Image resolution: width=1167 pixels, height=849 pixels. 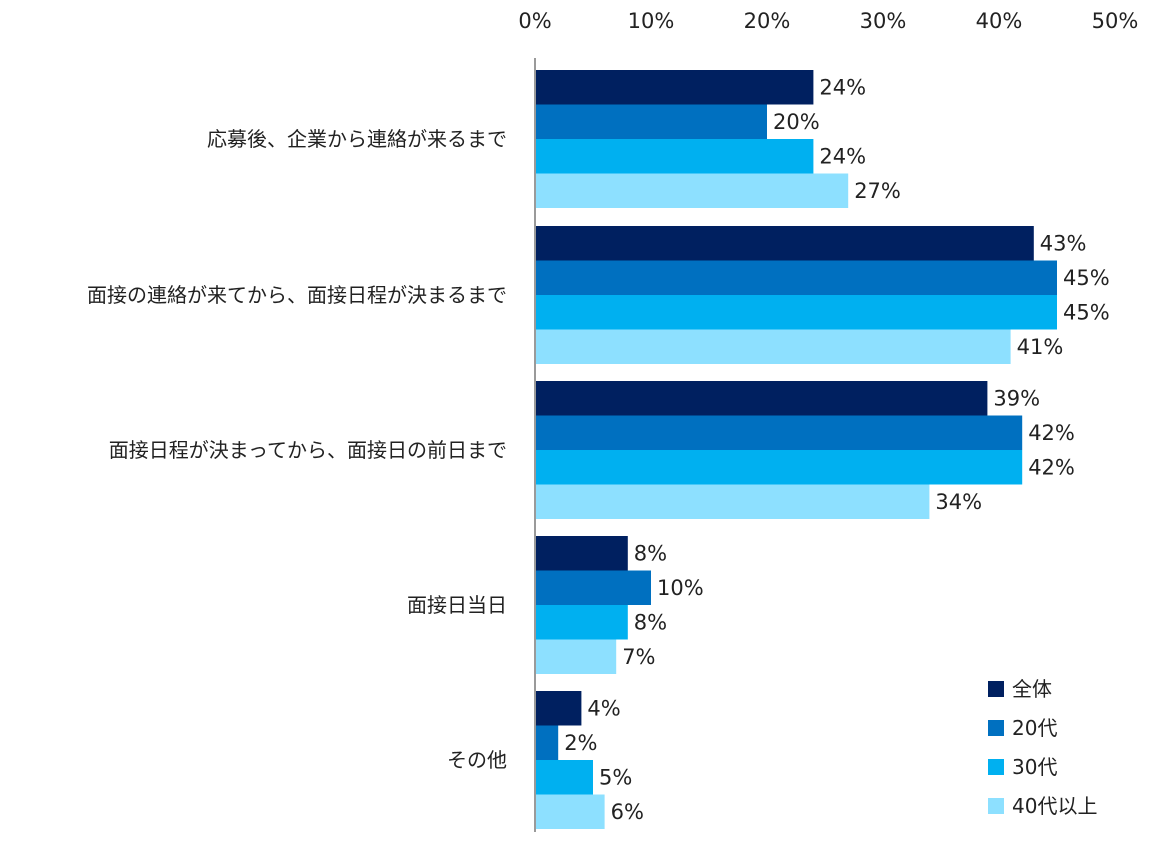 I want to click on x-tick-label: 20%, so click(x=767, y=21).